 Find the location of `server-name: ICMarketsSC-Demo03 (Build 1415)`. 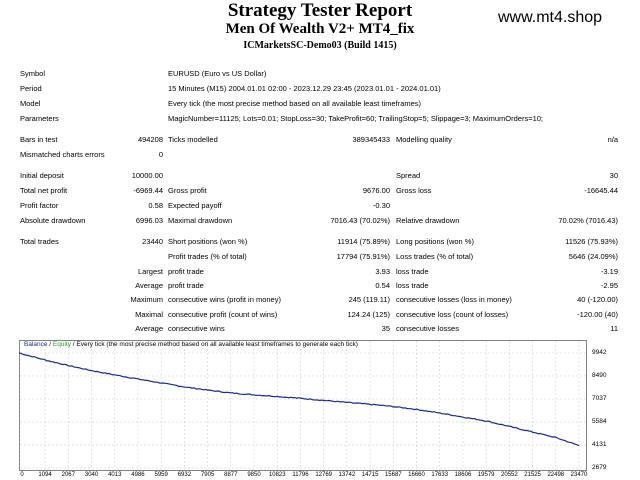

server-name: ICMarketsSC-Demo03 (Build 1415) is located at coordinates (320, 45).